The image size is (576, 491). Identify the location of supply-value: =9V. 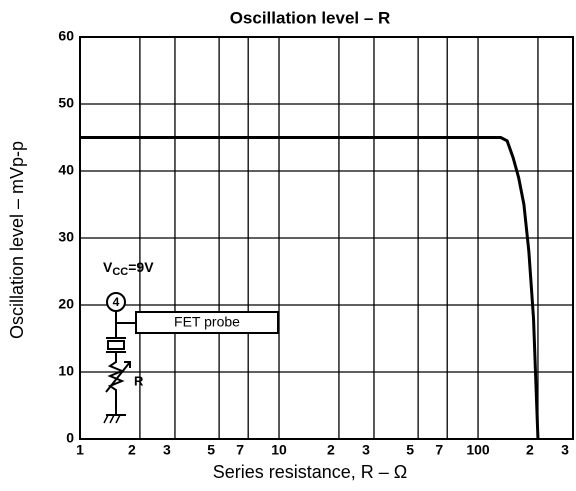
(141, 267).